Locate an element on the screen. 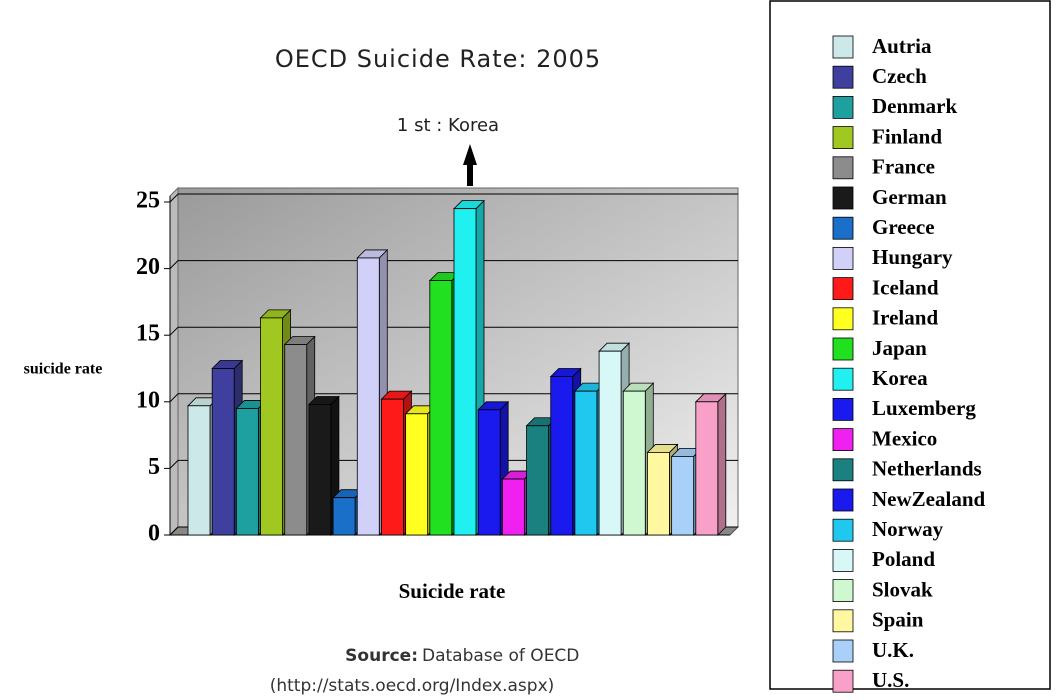  y-tick-label: 25 is located at coordinates (148, 201).